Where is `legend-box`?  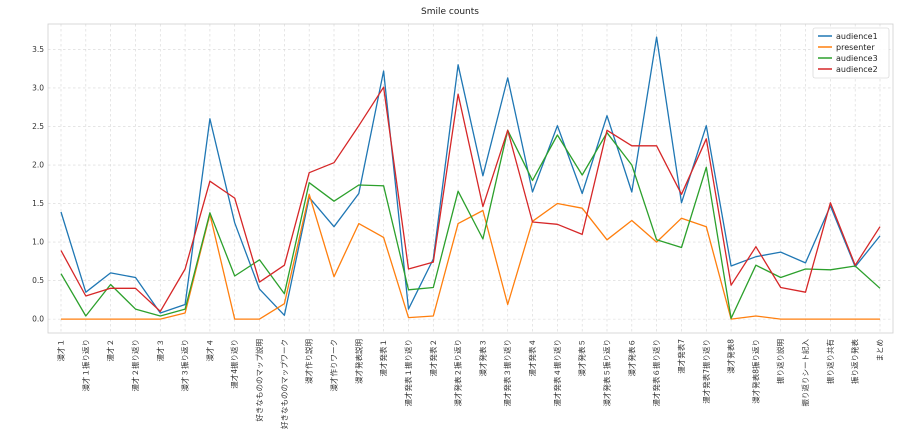
legend-box is located at coordinates (851, 53).